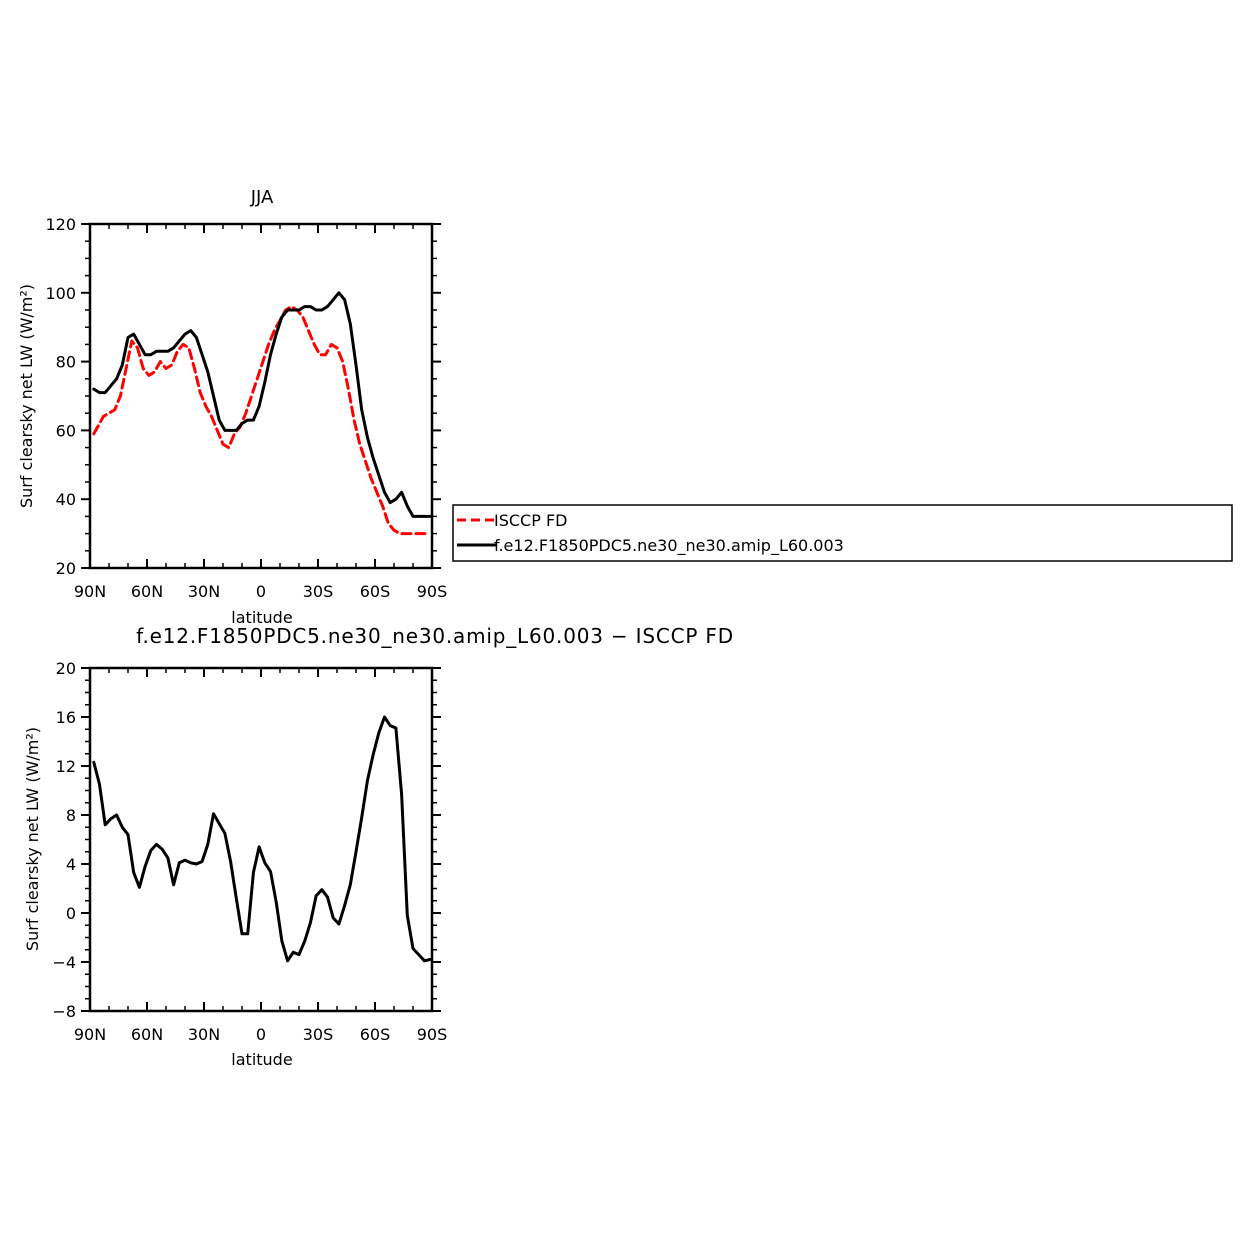 Image resolution: width=1250 pixels, height=1253 pixels. Describe the element at coordinates (32, 839) in the screenshot. I see `bottom-y-axis-label: Surf clearsky net LW (W/m²)` at that location.